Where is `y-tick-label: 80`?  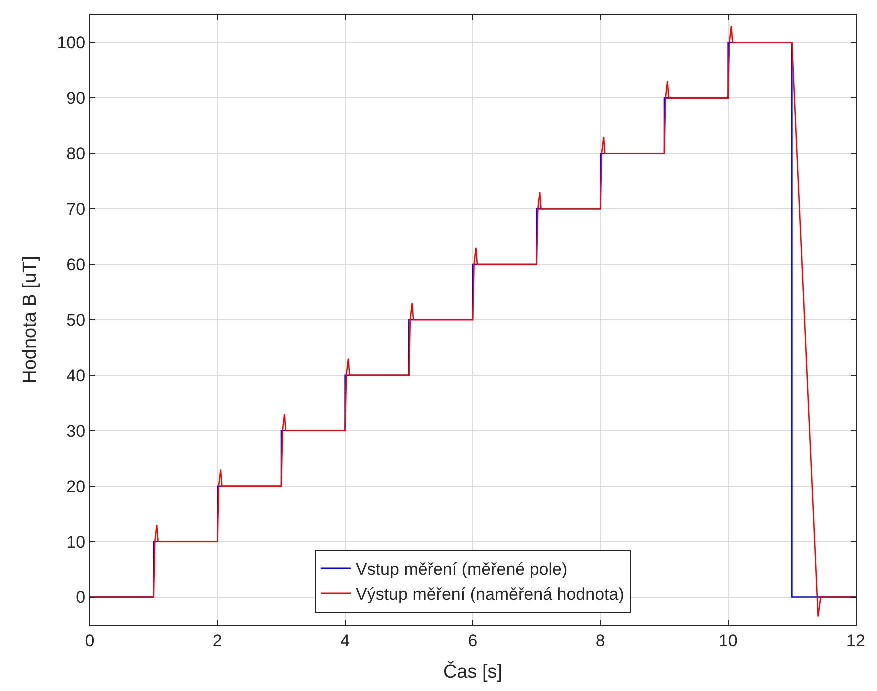 y-tick-label: 80 is located at coordinates (76, 154).